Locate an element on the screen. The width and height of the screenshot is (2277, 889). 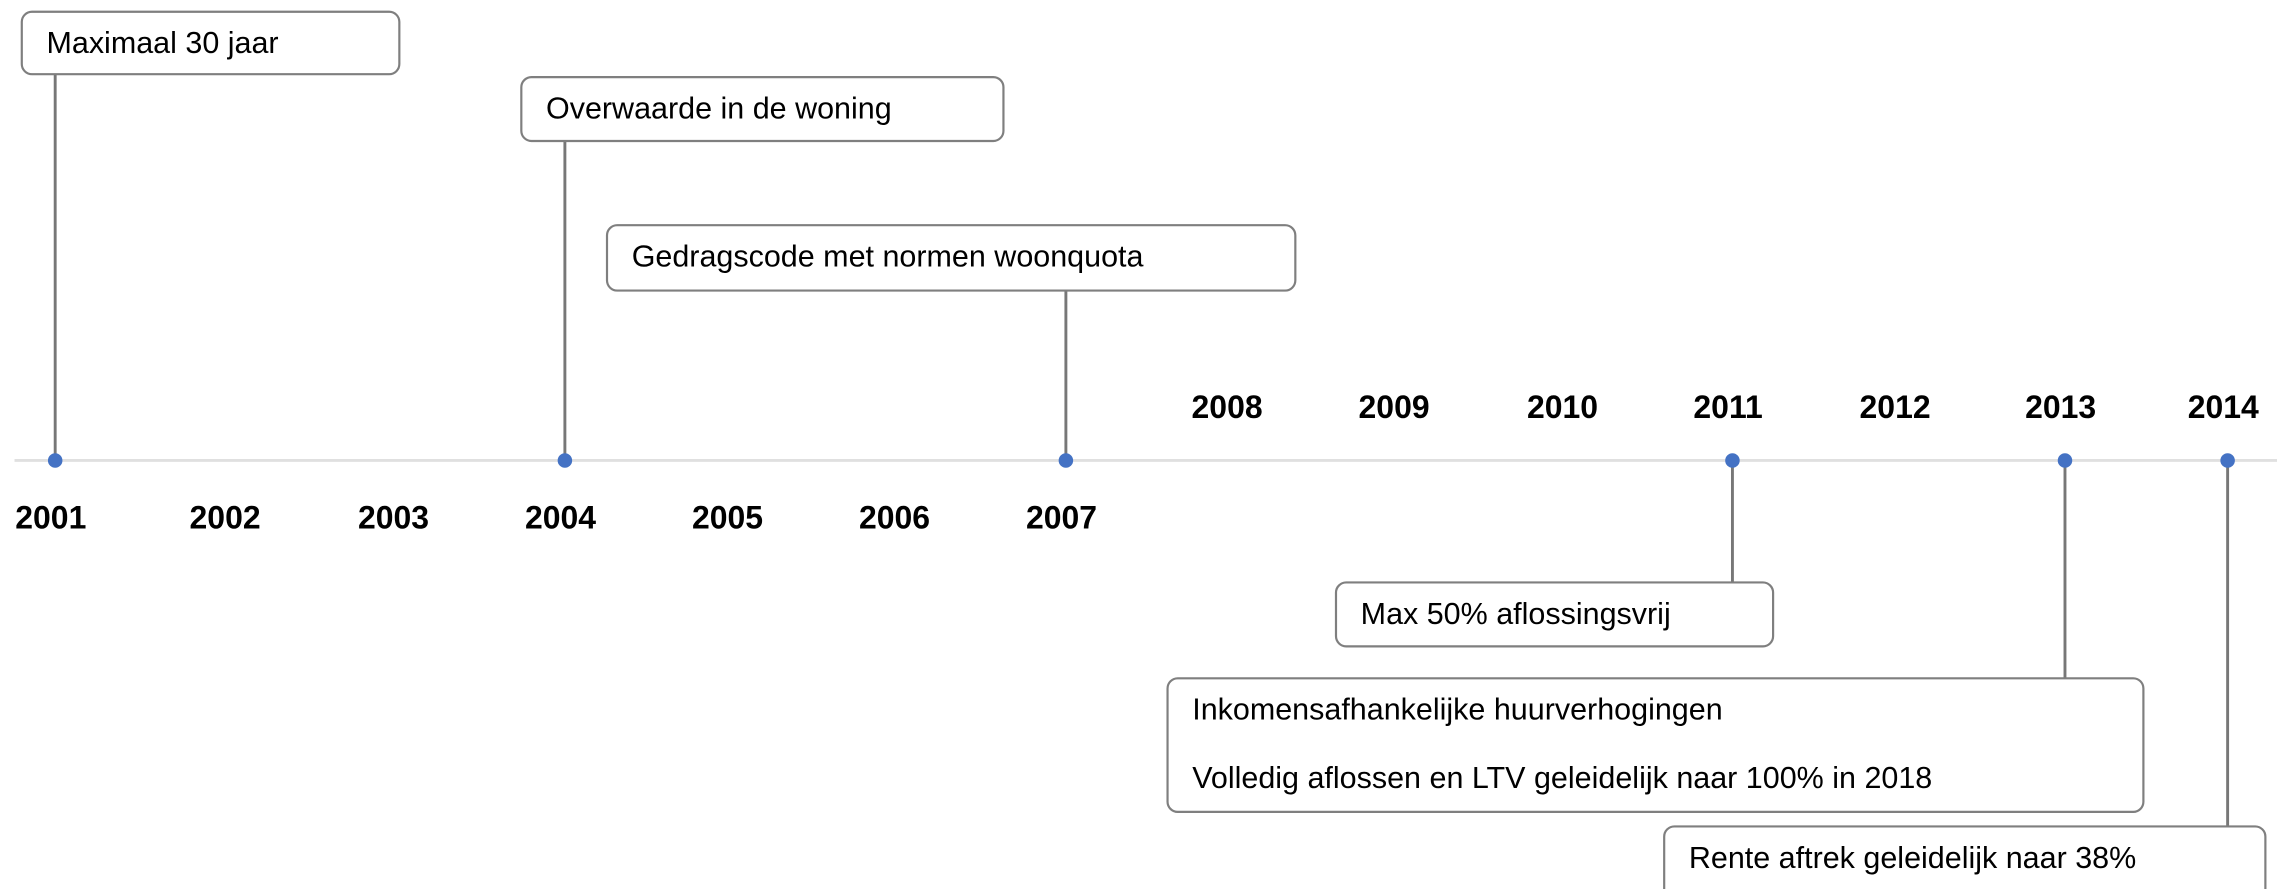
event-label: Inkomensafhankelijke huurverhogingen is located at coordinates (1457, 710).